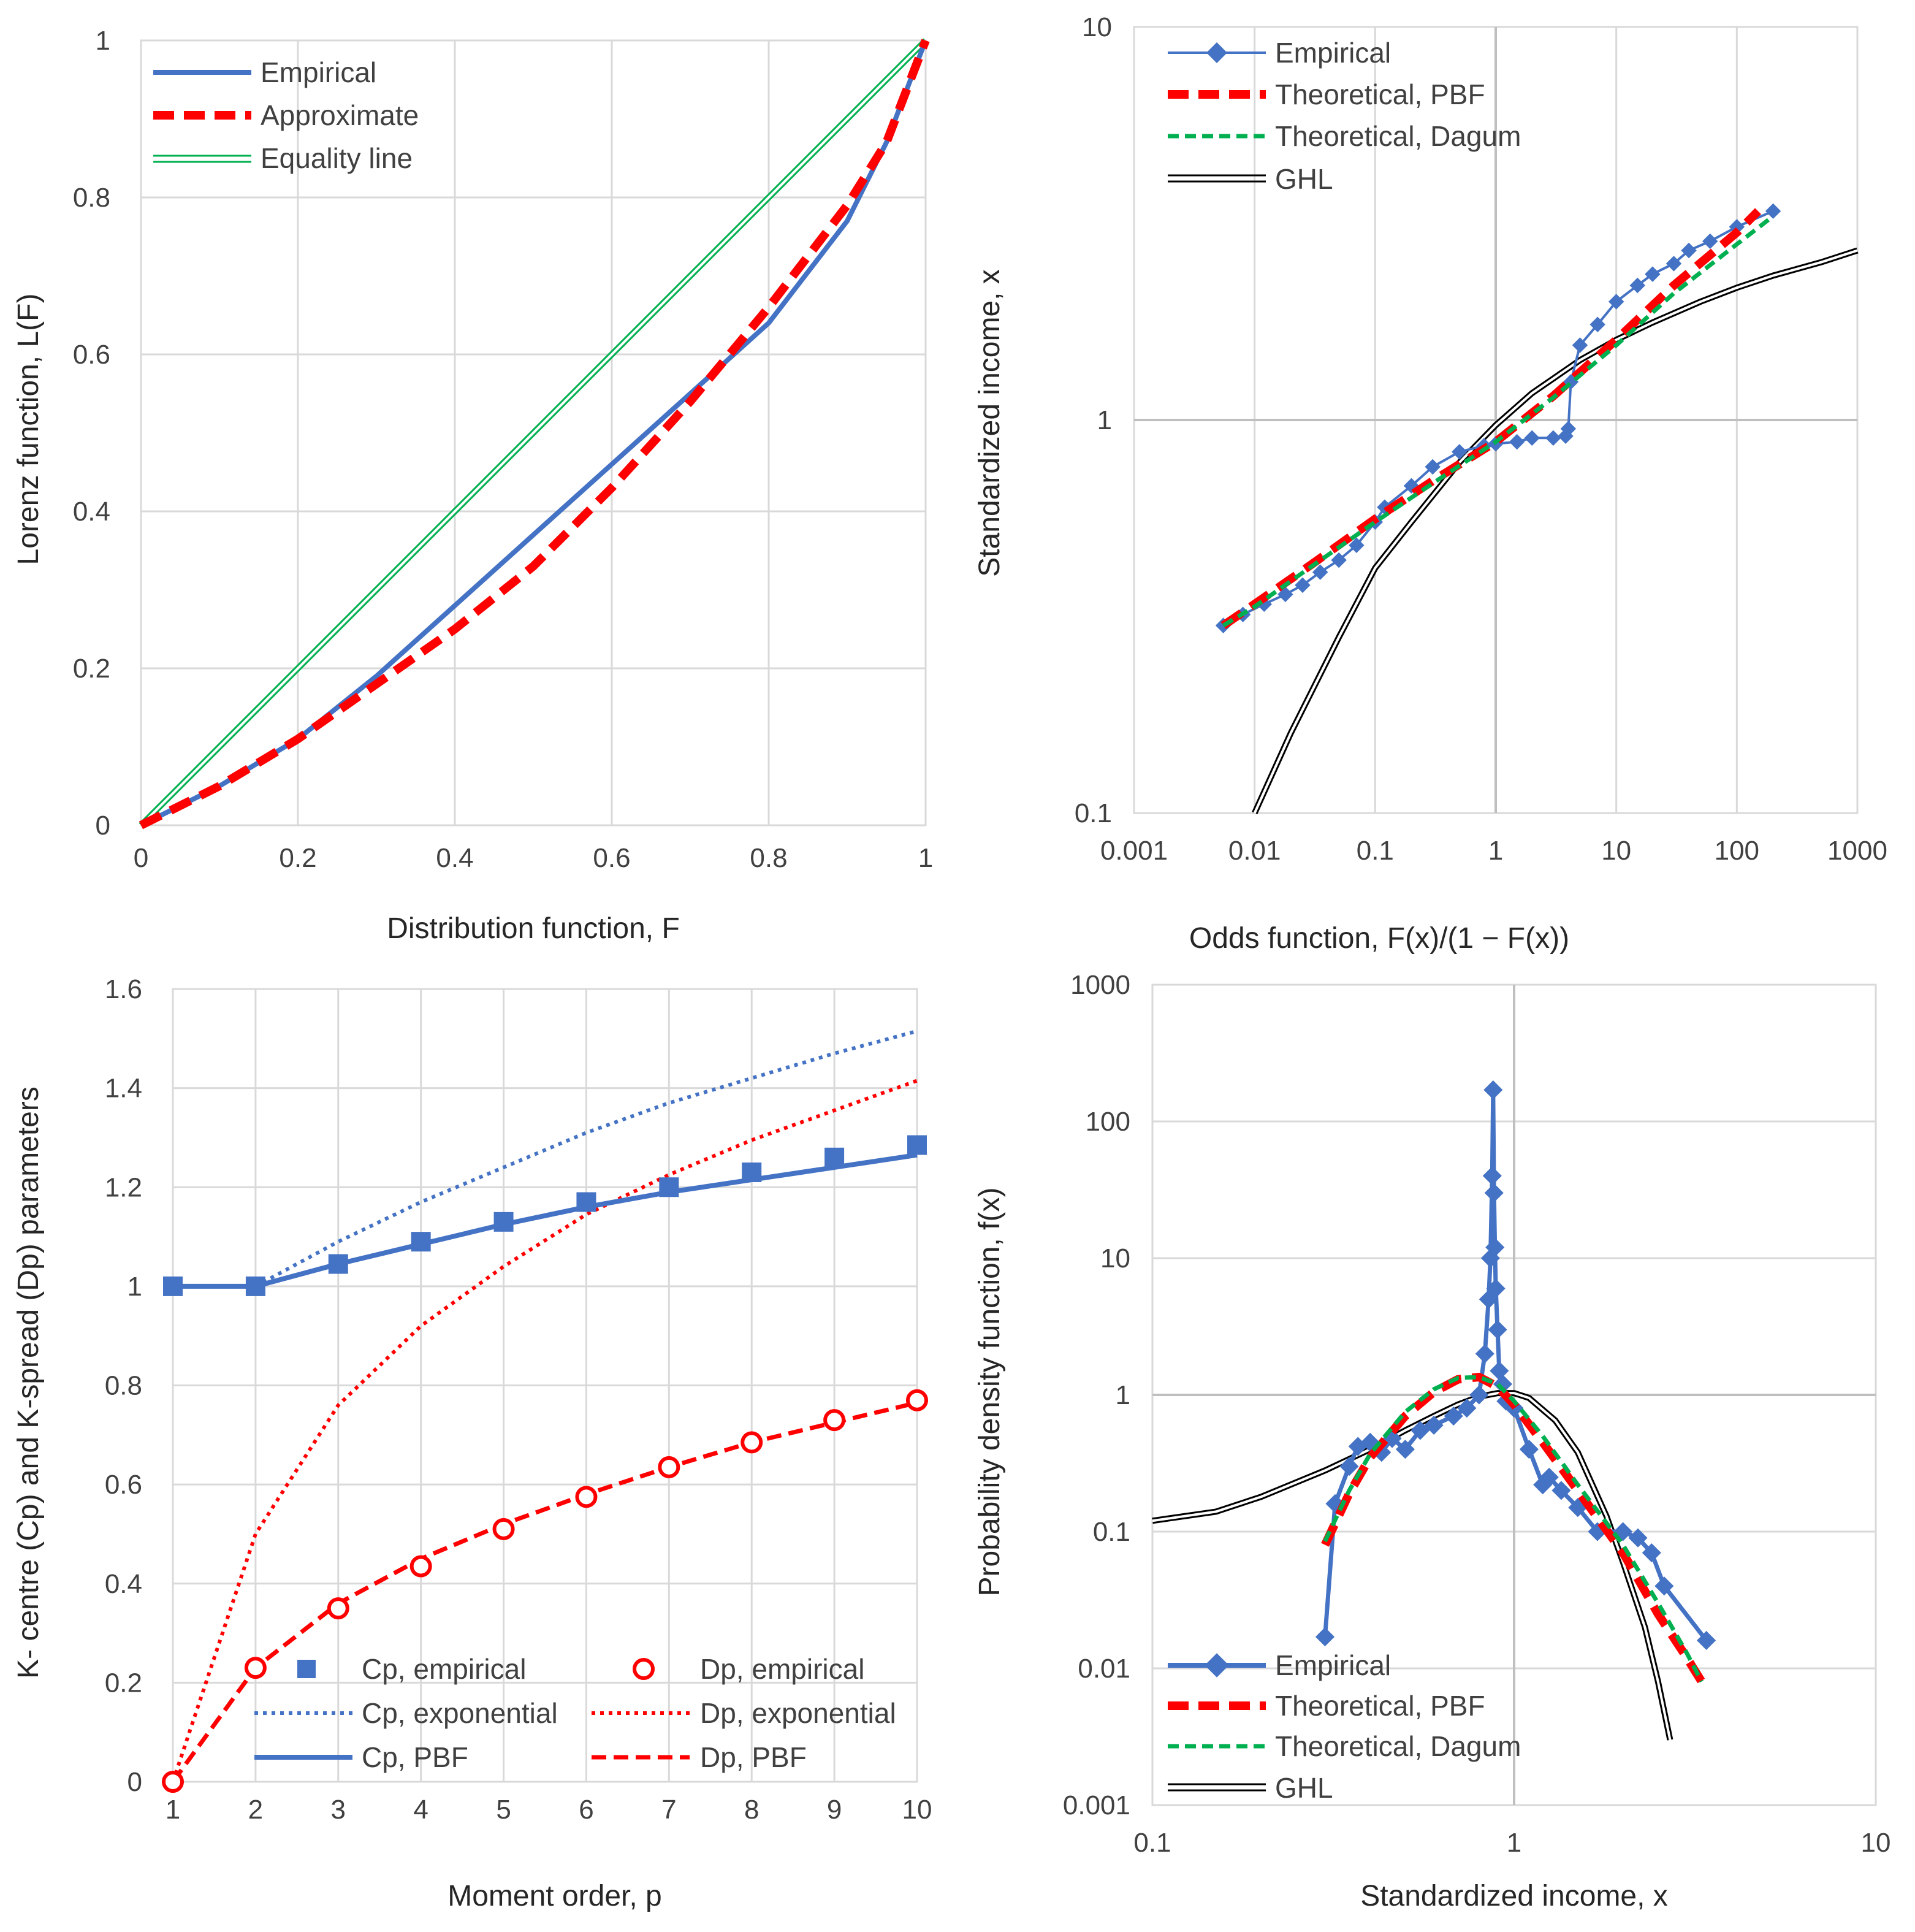 The height and width of the screenshot is (1932, 1915). Describe the element at coordinates (1217, 1665) in the screenshot. I see `legend-marker-empirical` at that location.